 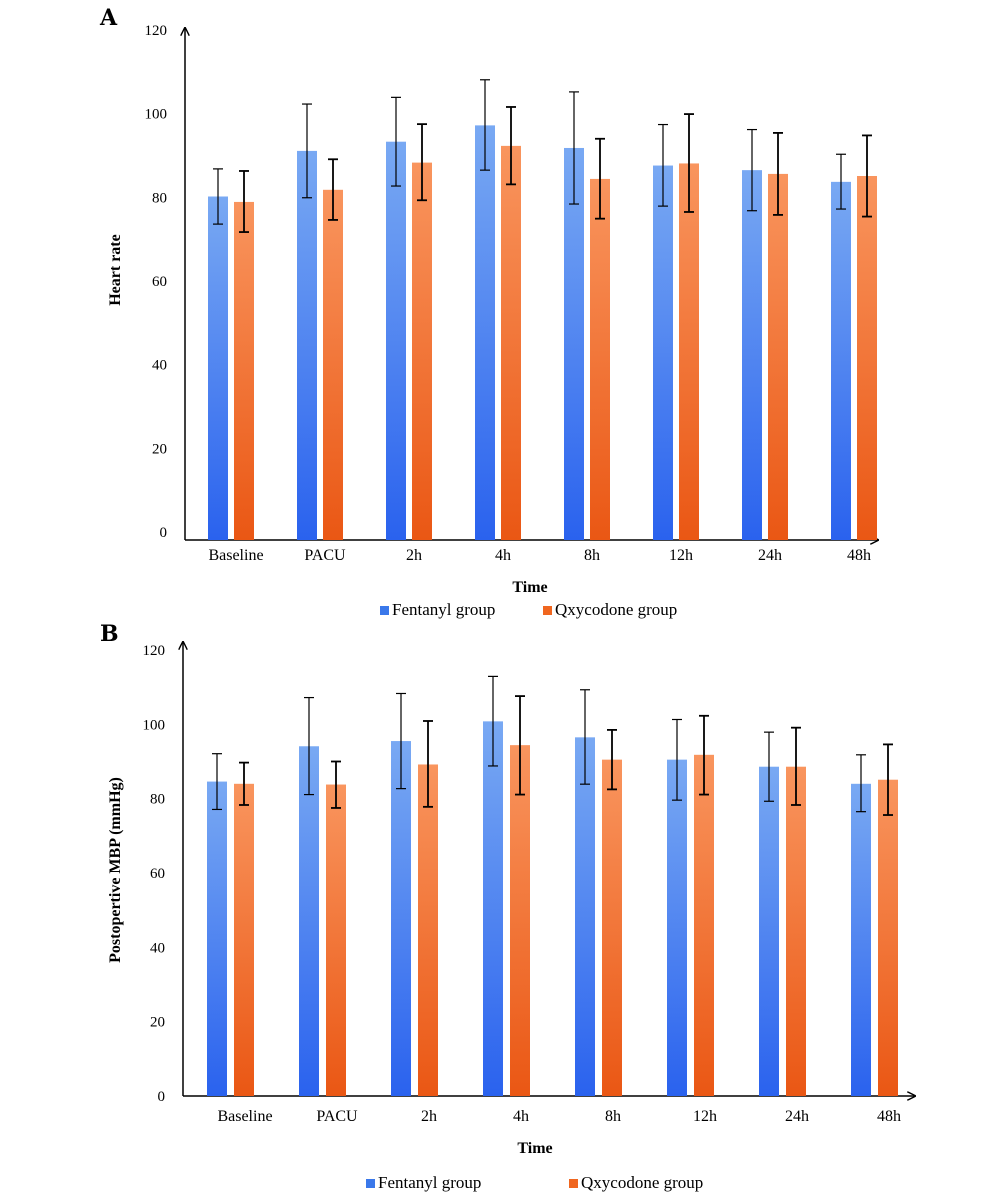 I want to click on y-axis-title: Postopertive MBP (mmHg), so click(x=115, y=870).